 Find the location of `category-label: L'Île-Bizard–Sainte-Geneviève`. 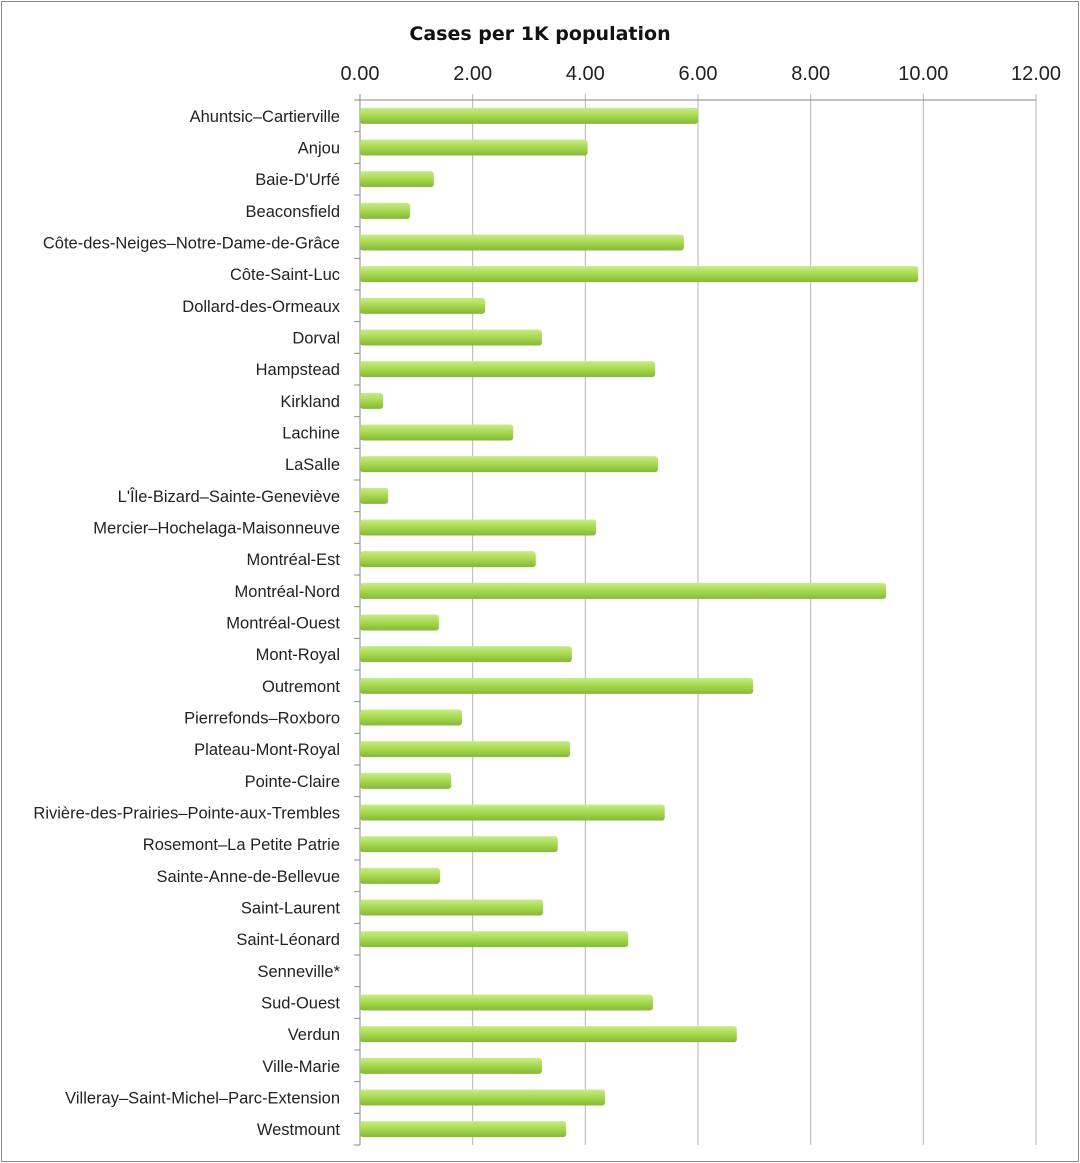

category-label: L'Île-Bizard–Sainte-Geneviève is located at coordinates (229, 496).